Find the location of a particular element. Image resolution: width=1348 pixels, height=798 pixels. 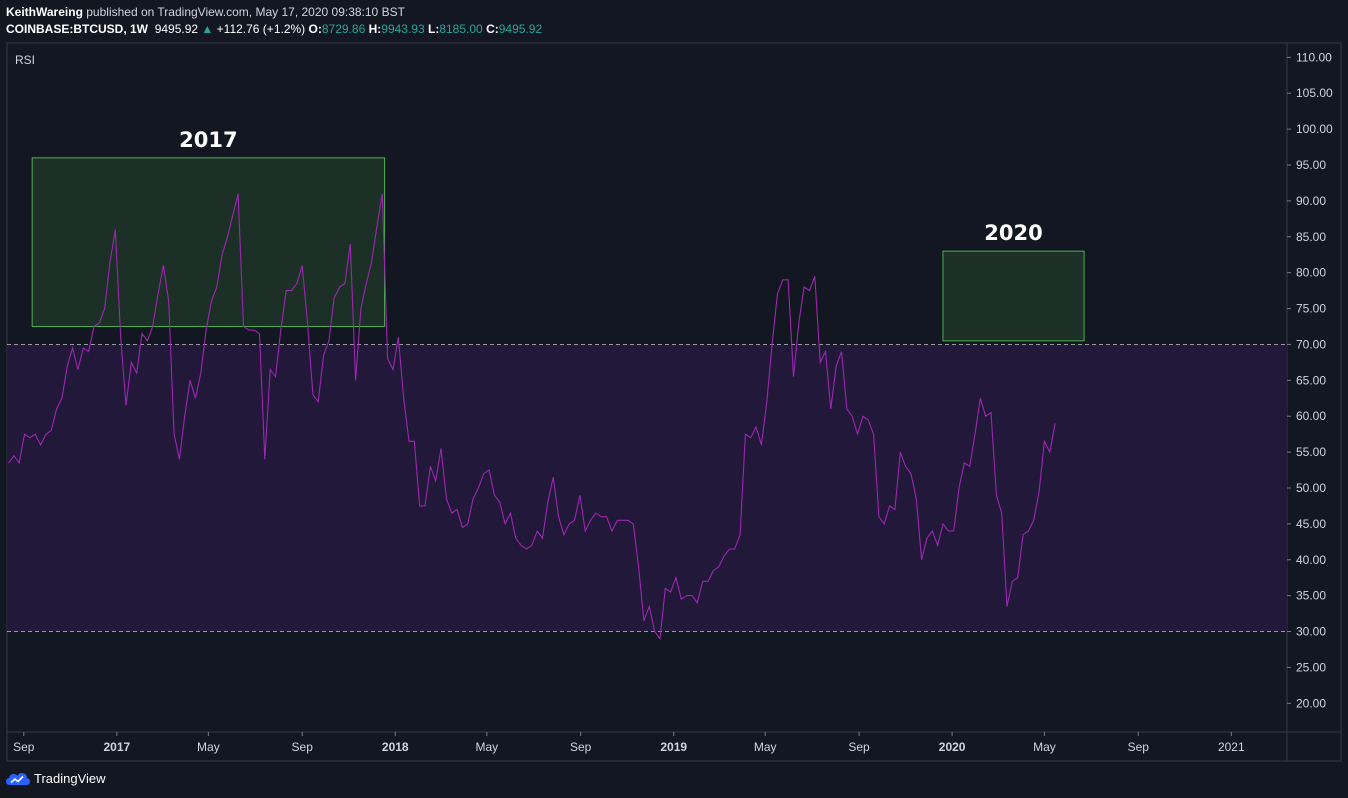

low-label: L: is located at coordinates (434, 29).